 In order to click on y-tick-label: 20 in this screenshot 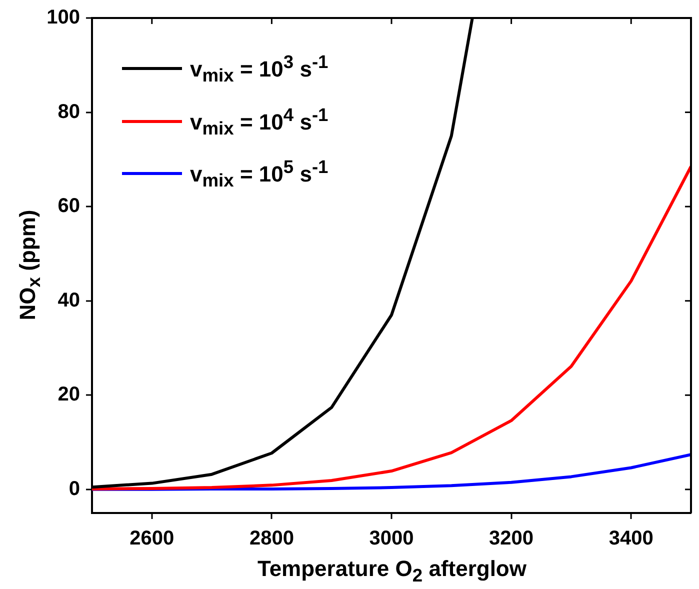, I will do `click(69, 395)`.